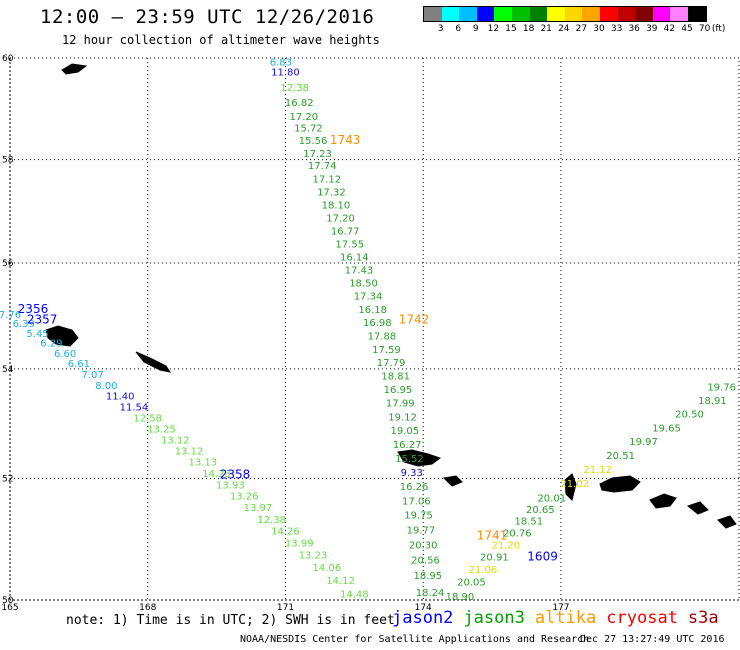 The image size is (740, 650). Describe the element at coordinates (147, 608) in the screenshot. I see `lon-tick-label: 168` at that location.